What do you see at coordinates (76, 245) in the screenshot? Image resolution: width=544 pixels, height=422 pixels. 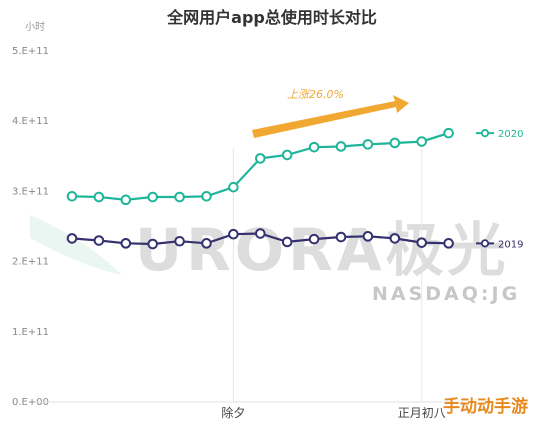 I see `watermark-logo-shape` at bounding box center [76, 245].